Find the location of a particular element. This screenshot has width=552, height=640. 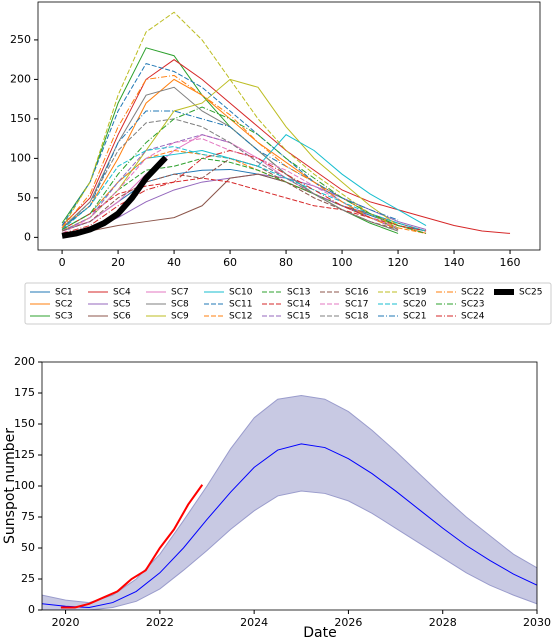

legend-label: SC23 is located at coordinates (472, 305).